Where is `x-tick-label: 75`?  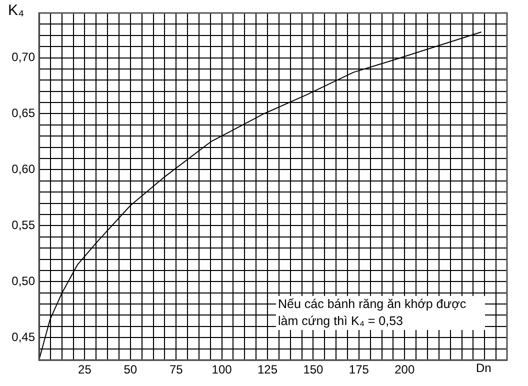
x-tick-label: 75 is located at coordinates (176, 369).